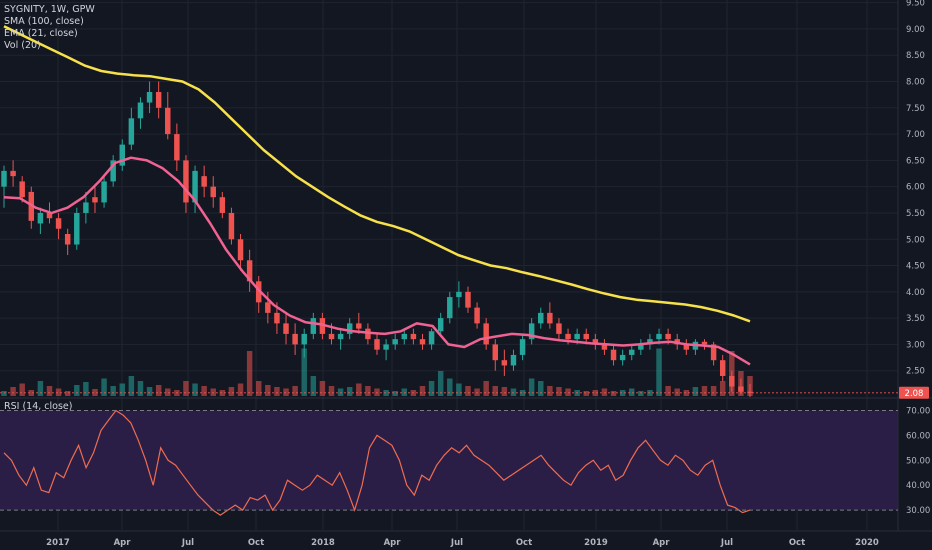 This screenshot has height=550, width=932. Describe the element at coordinates (867, 543) in the screenshot. I see `x-tick-label: 2020` at that location.